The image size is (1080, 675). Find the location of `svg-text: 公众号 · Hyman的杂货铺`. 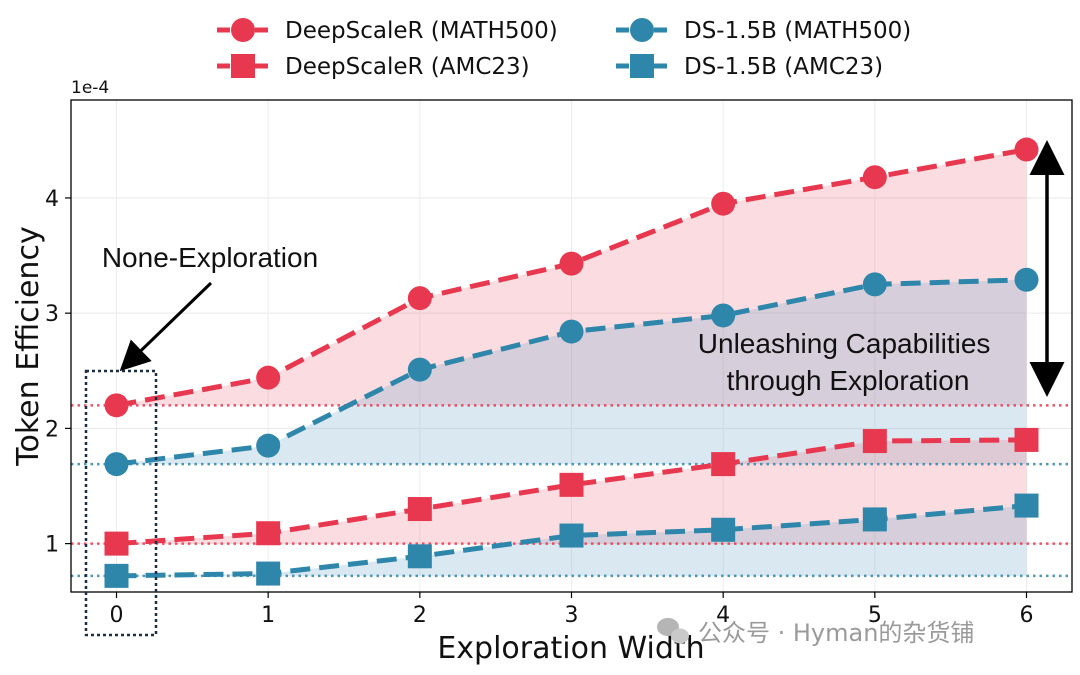

svg-text: 公众号 · Hyman的杂货铺 is located at coordinates (836, 633).